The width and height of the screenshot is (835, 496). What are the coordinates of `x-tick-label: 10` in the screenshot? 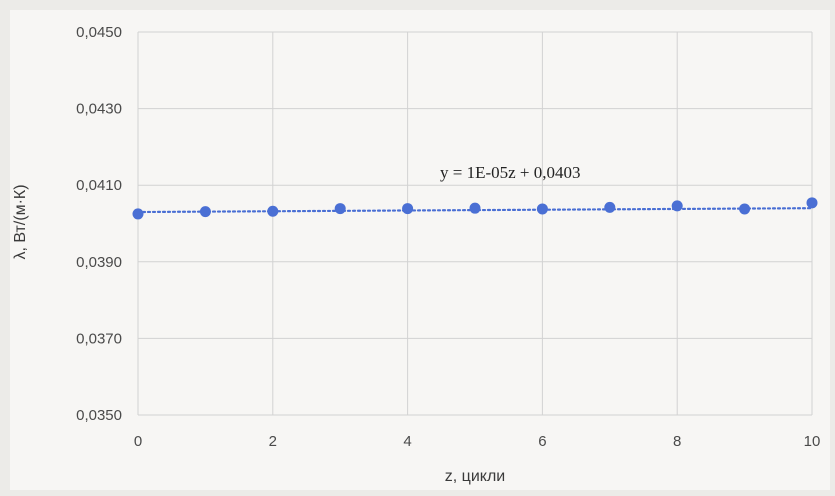 It's located at (812, 441).